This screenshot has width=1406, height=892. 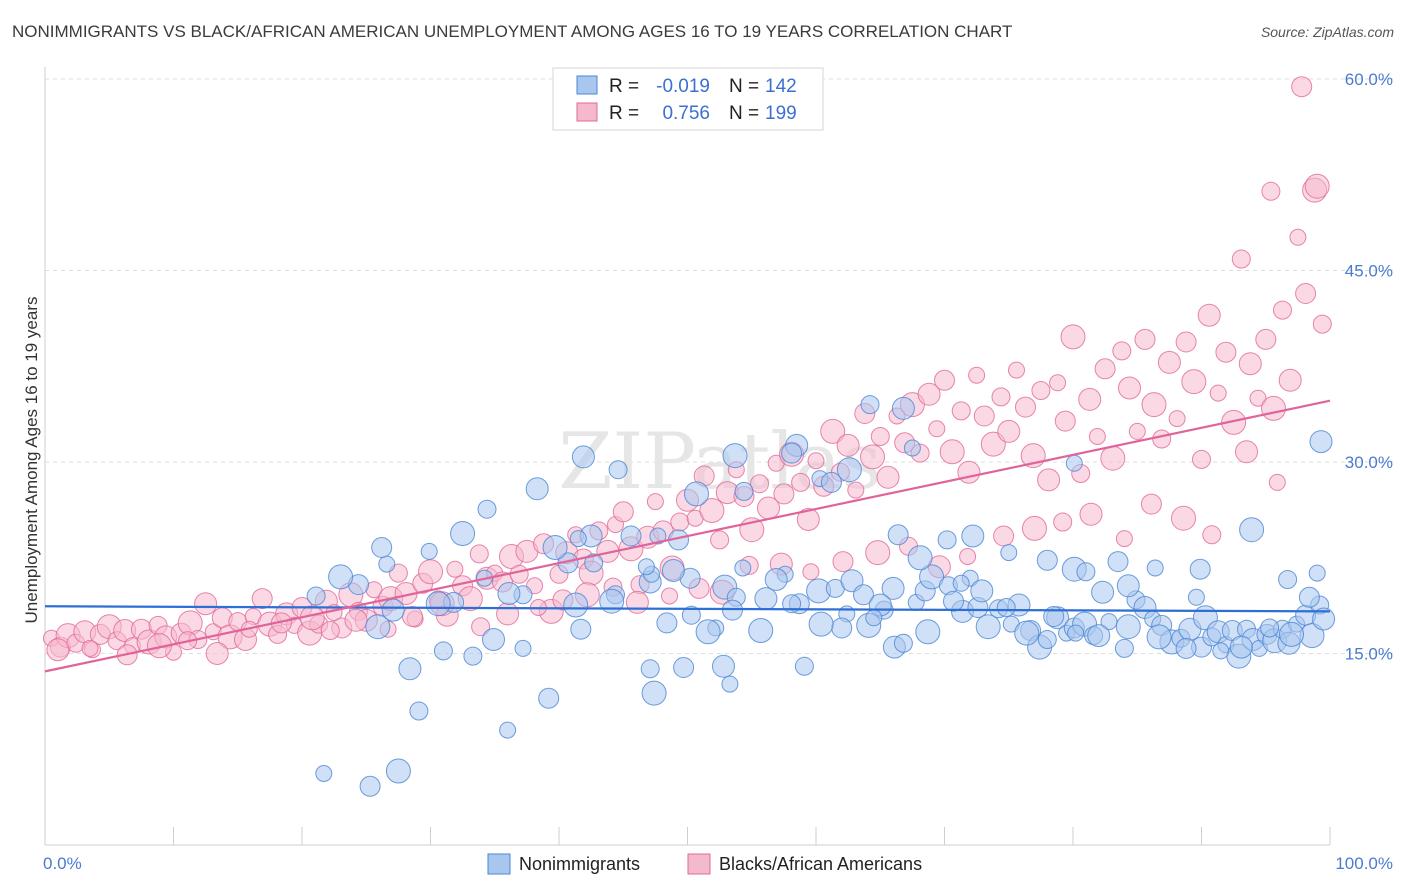 I want to click on series-legend: Nonimmigrants Blacks/African Americans, so click(x=704, y=864).